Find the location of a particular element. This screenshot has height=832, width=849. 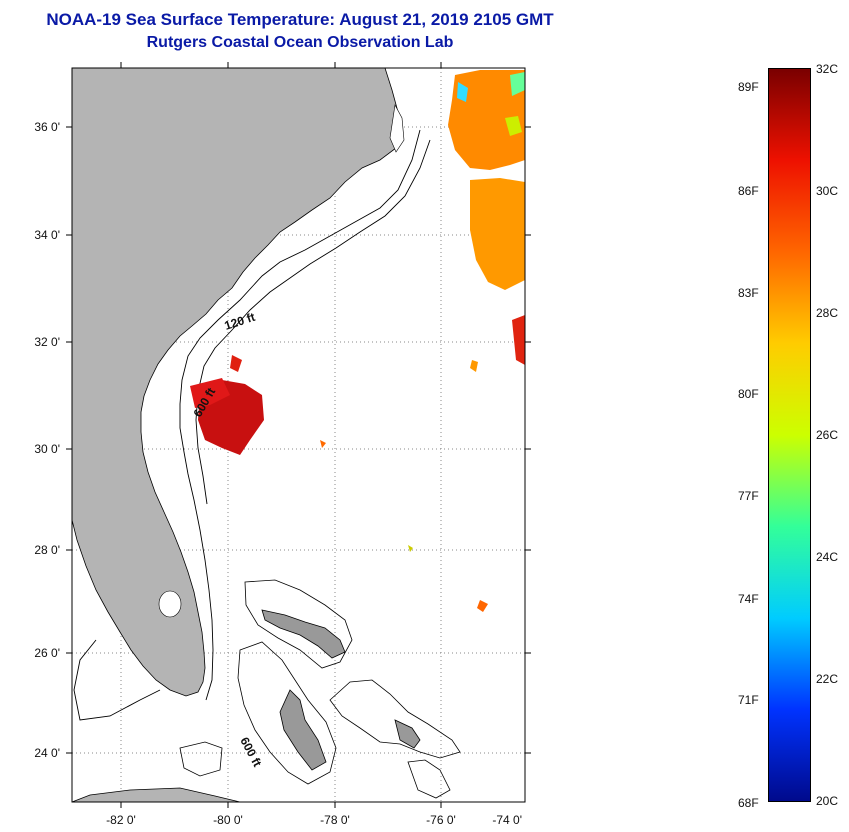

lat-label-26: 26 0' is located at coordinates (47, 653).